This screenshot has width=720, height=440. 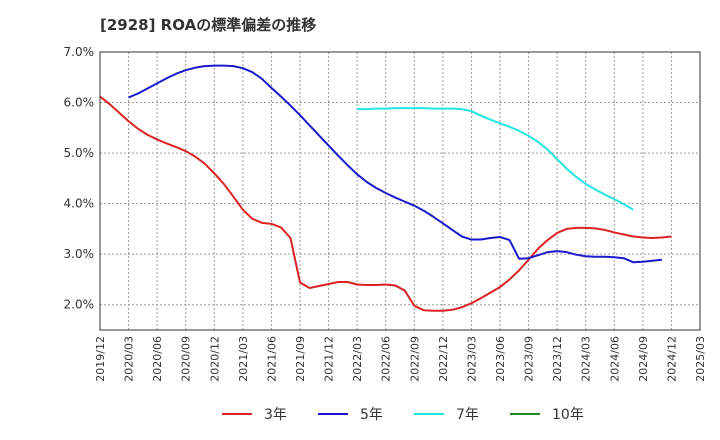 I want to click on legend: 3年 5年 7年 10年, so click(x=403, y=415).